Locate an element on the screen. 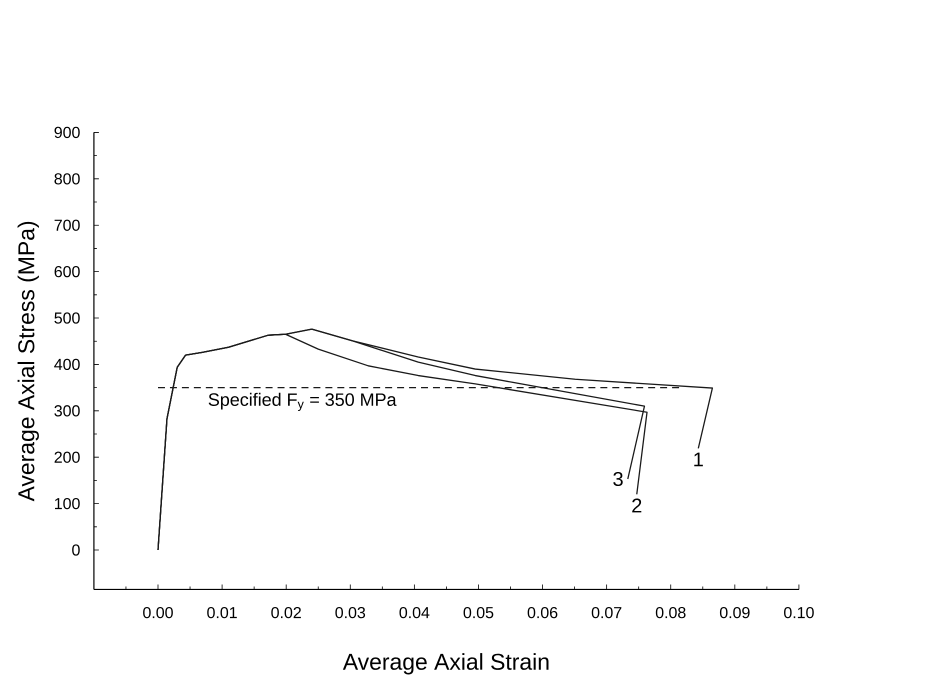 This screenshot has width=949, height=690. y-tick-label: 700 is located at coordinates (67, 225).